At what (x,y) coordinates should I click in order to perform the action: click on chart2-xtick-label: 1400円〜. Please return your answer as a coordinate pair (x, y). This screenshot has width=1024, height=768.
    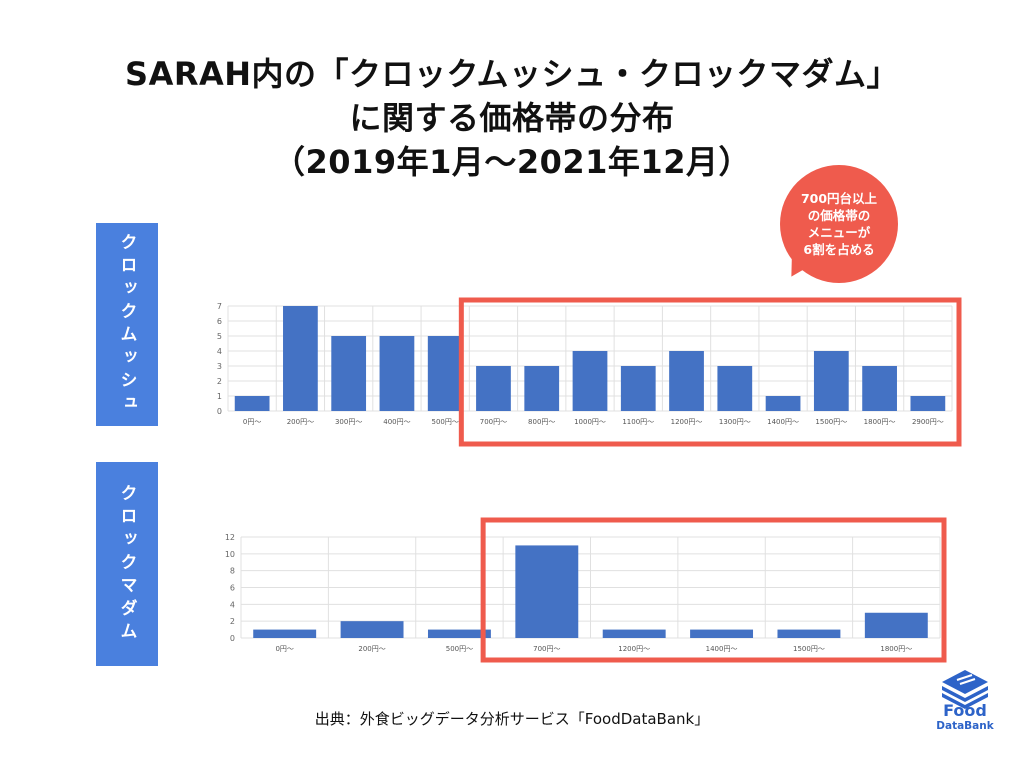
    Looking at the image, I should click on (722, 649).